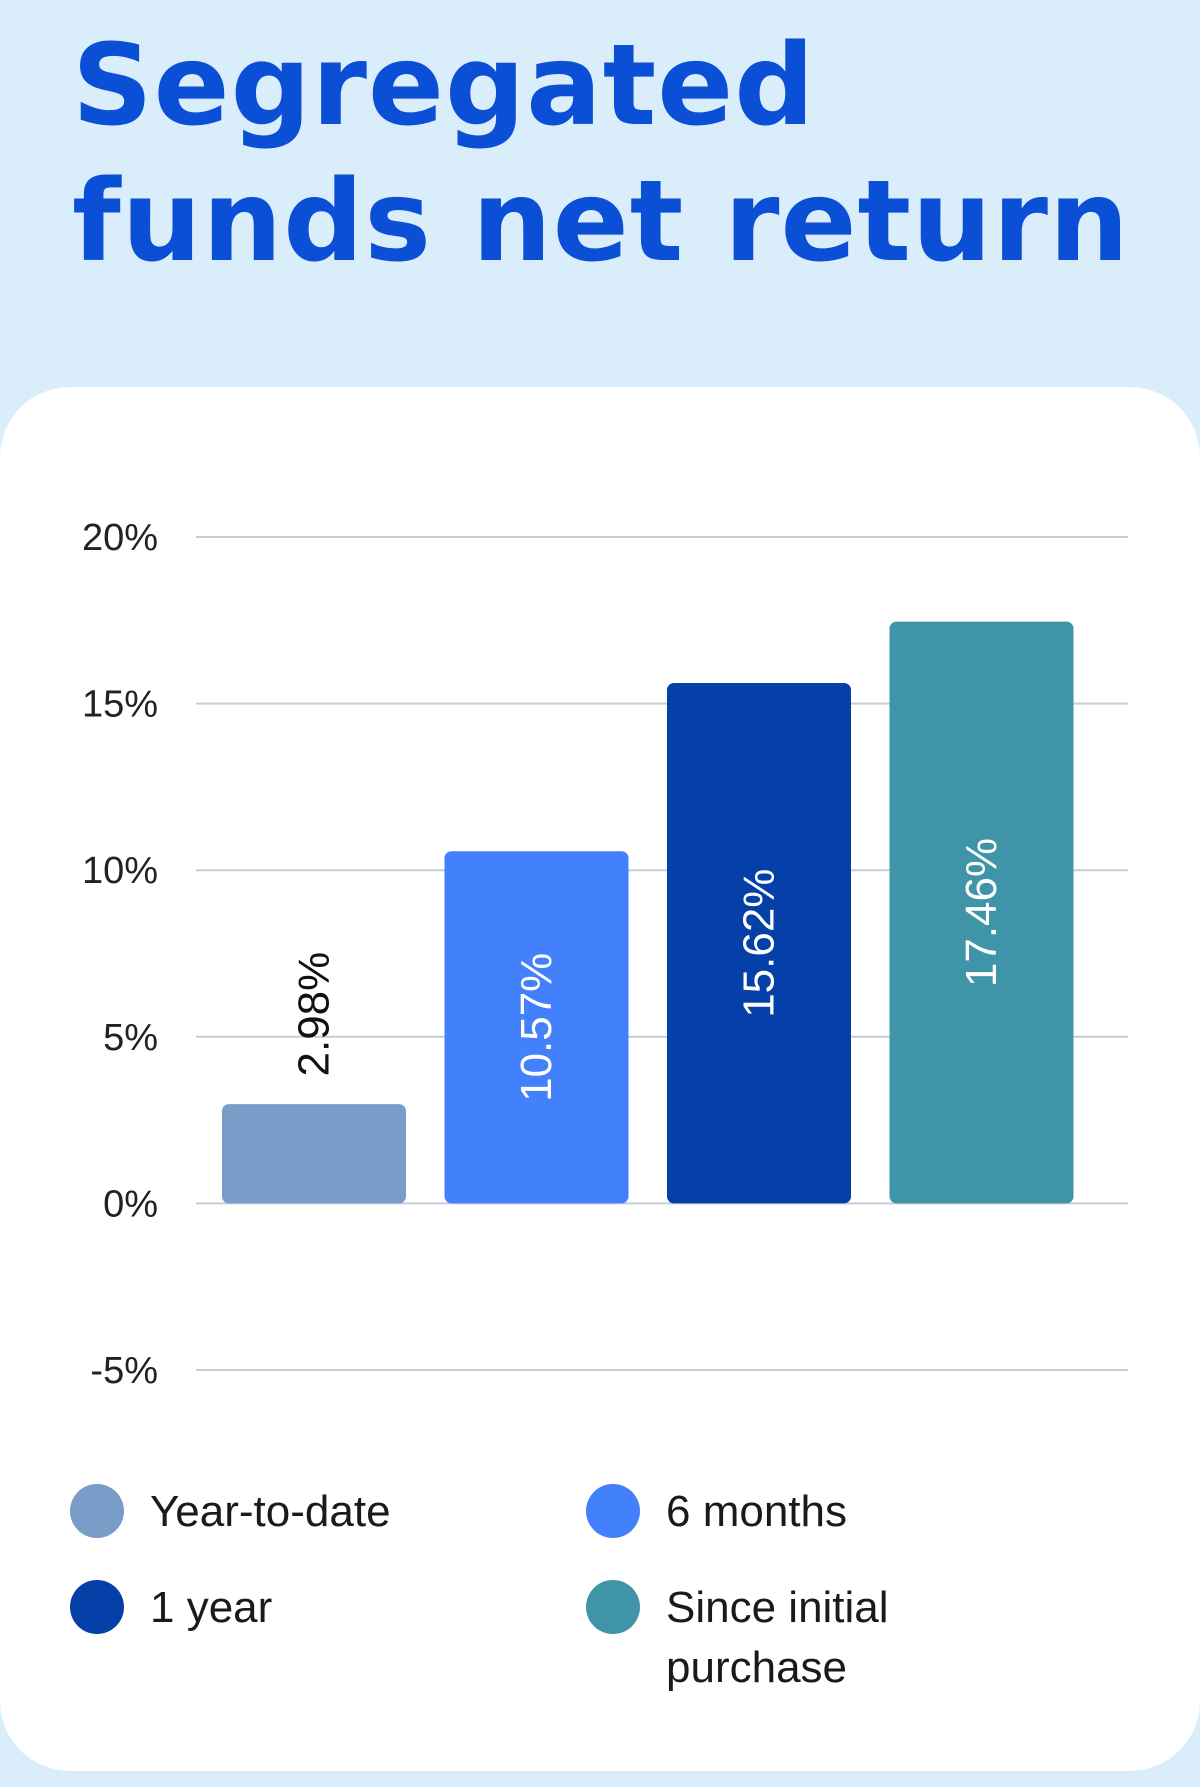 Image resolution: width=1200 pixels, height=1787 pixels. I want to click on bar-value-label: 15.62%, so click(759, 943).